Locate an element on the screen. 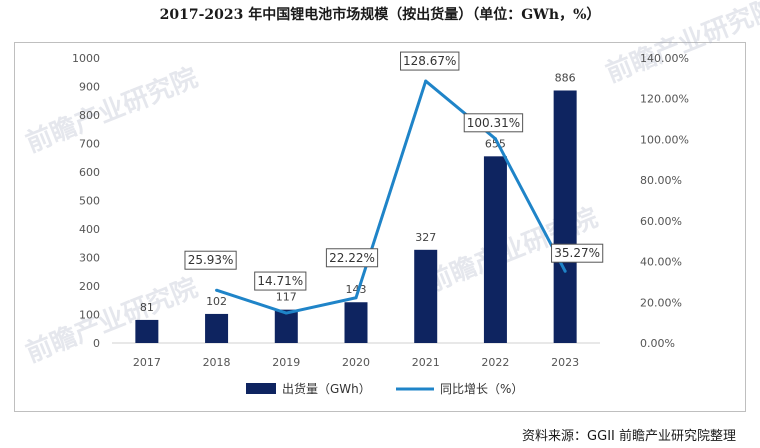 The height and width of the screenshot is (448, 760). y-left-tick-label: 1000 is located at coordinates (86, 58).